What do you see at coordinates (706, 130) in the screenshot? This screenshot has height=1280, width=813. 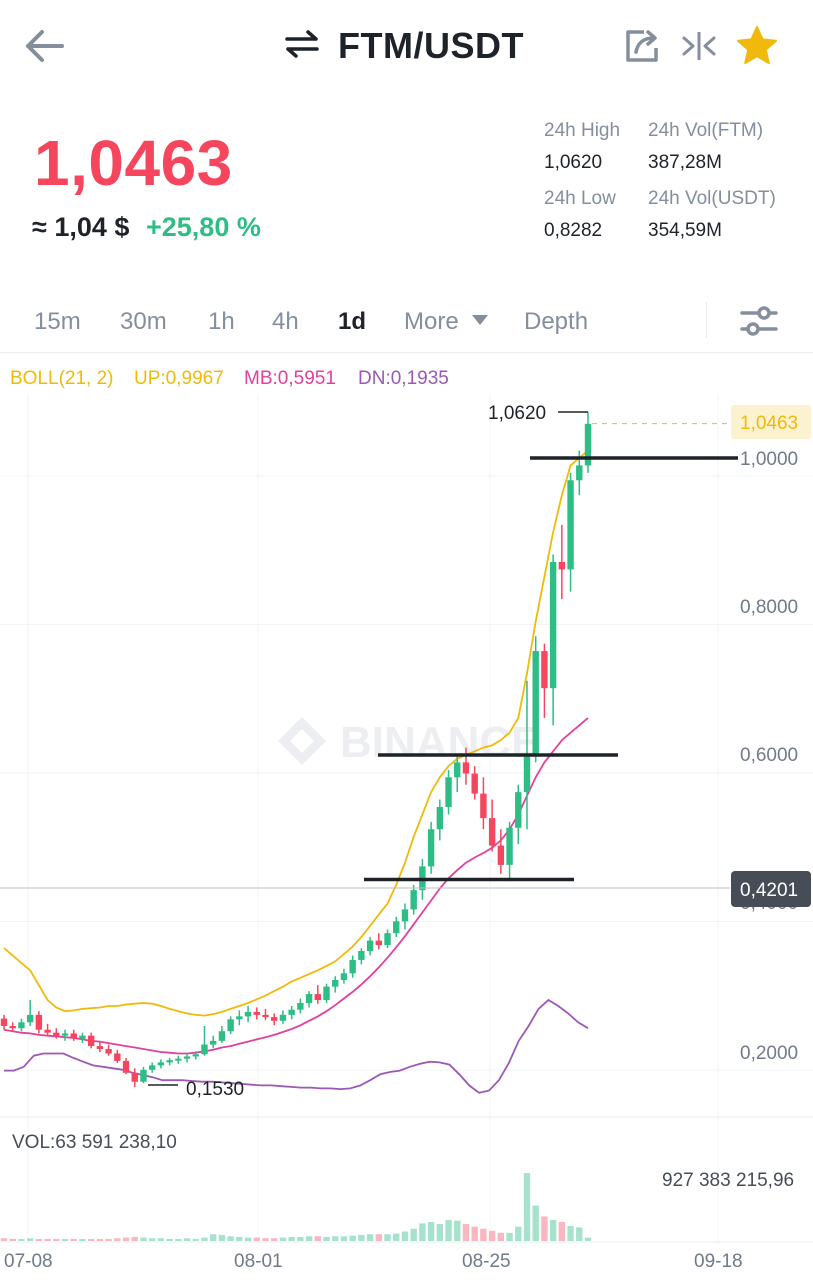 I see `vol-ftm-label: 24h Vol(FTM)` at bounding box center [706, 130].